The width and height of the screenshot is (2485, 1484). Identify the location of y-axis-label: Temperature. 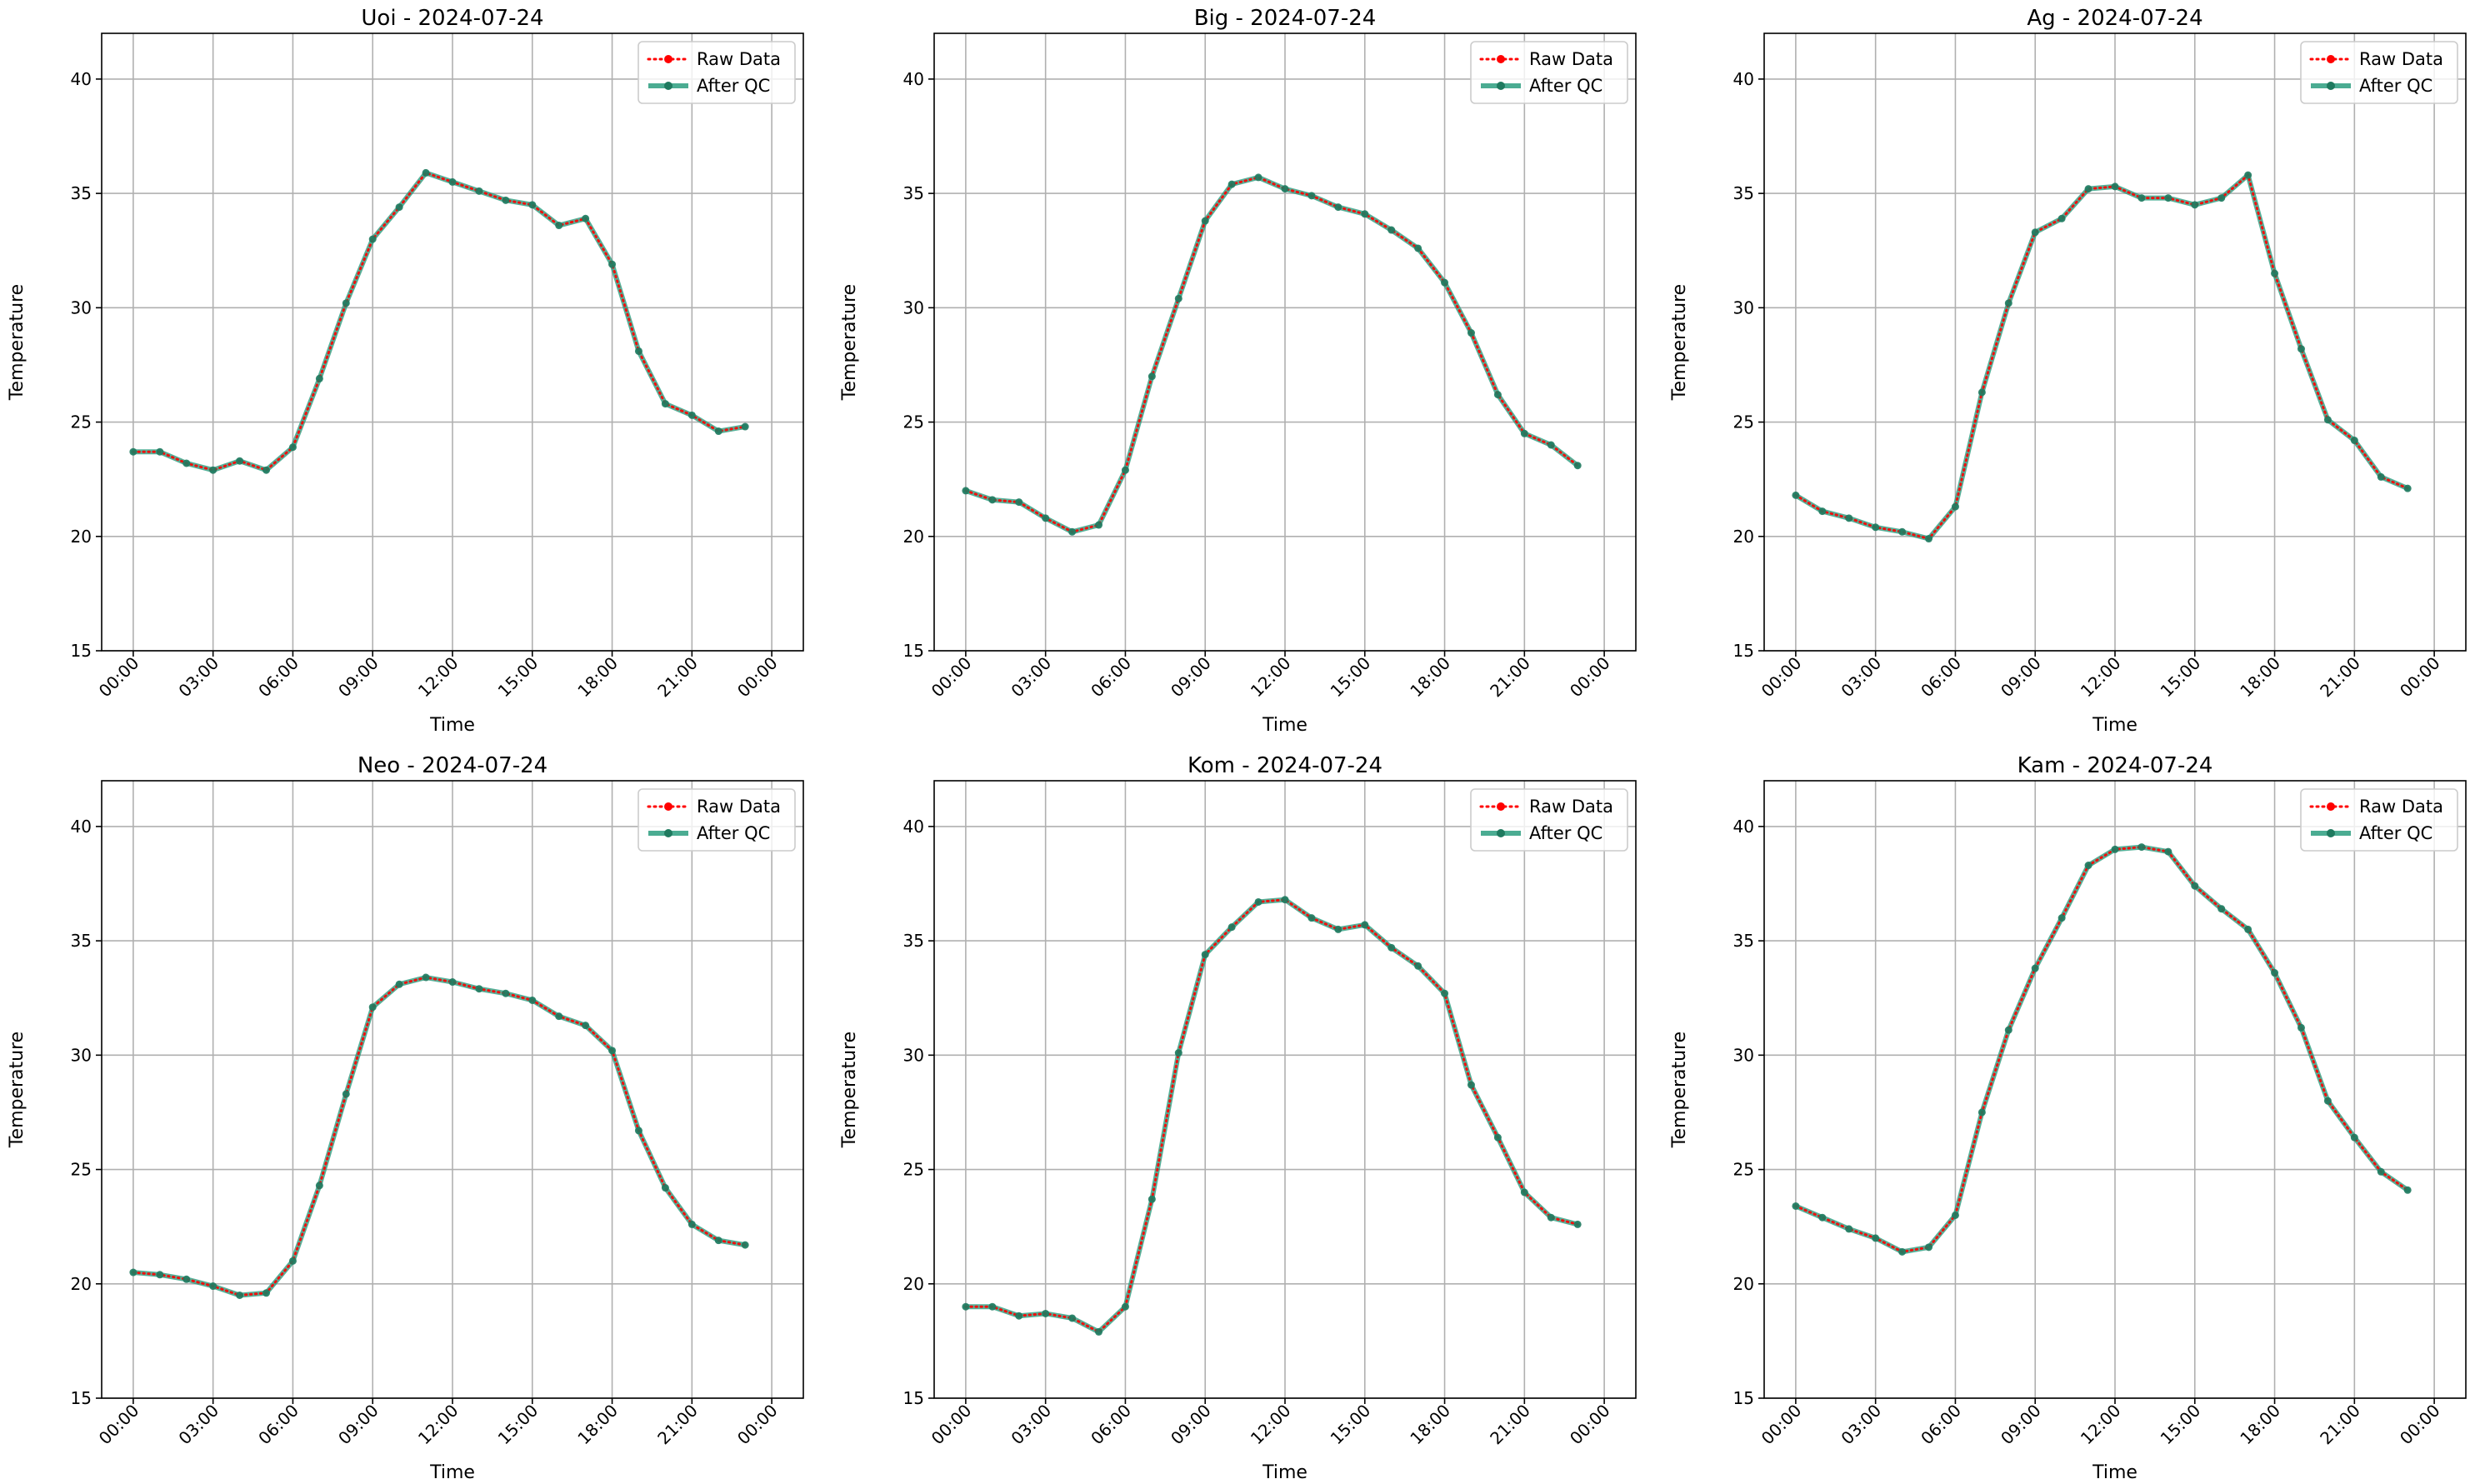
(1679, 1090).